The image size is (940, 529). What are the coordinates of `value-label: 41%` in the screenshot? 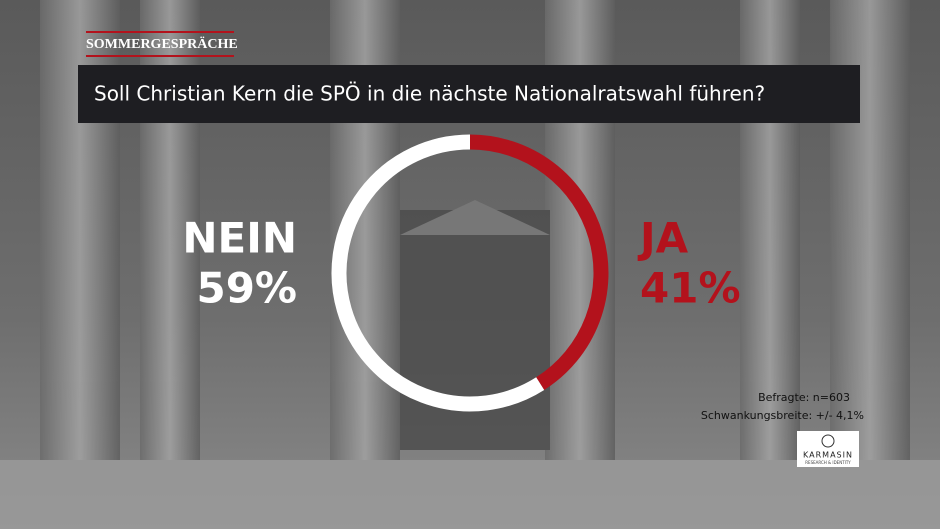 It's located at (690, 288).